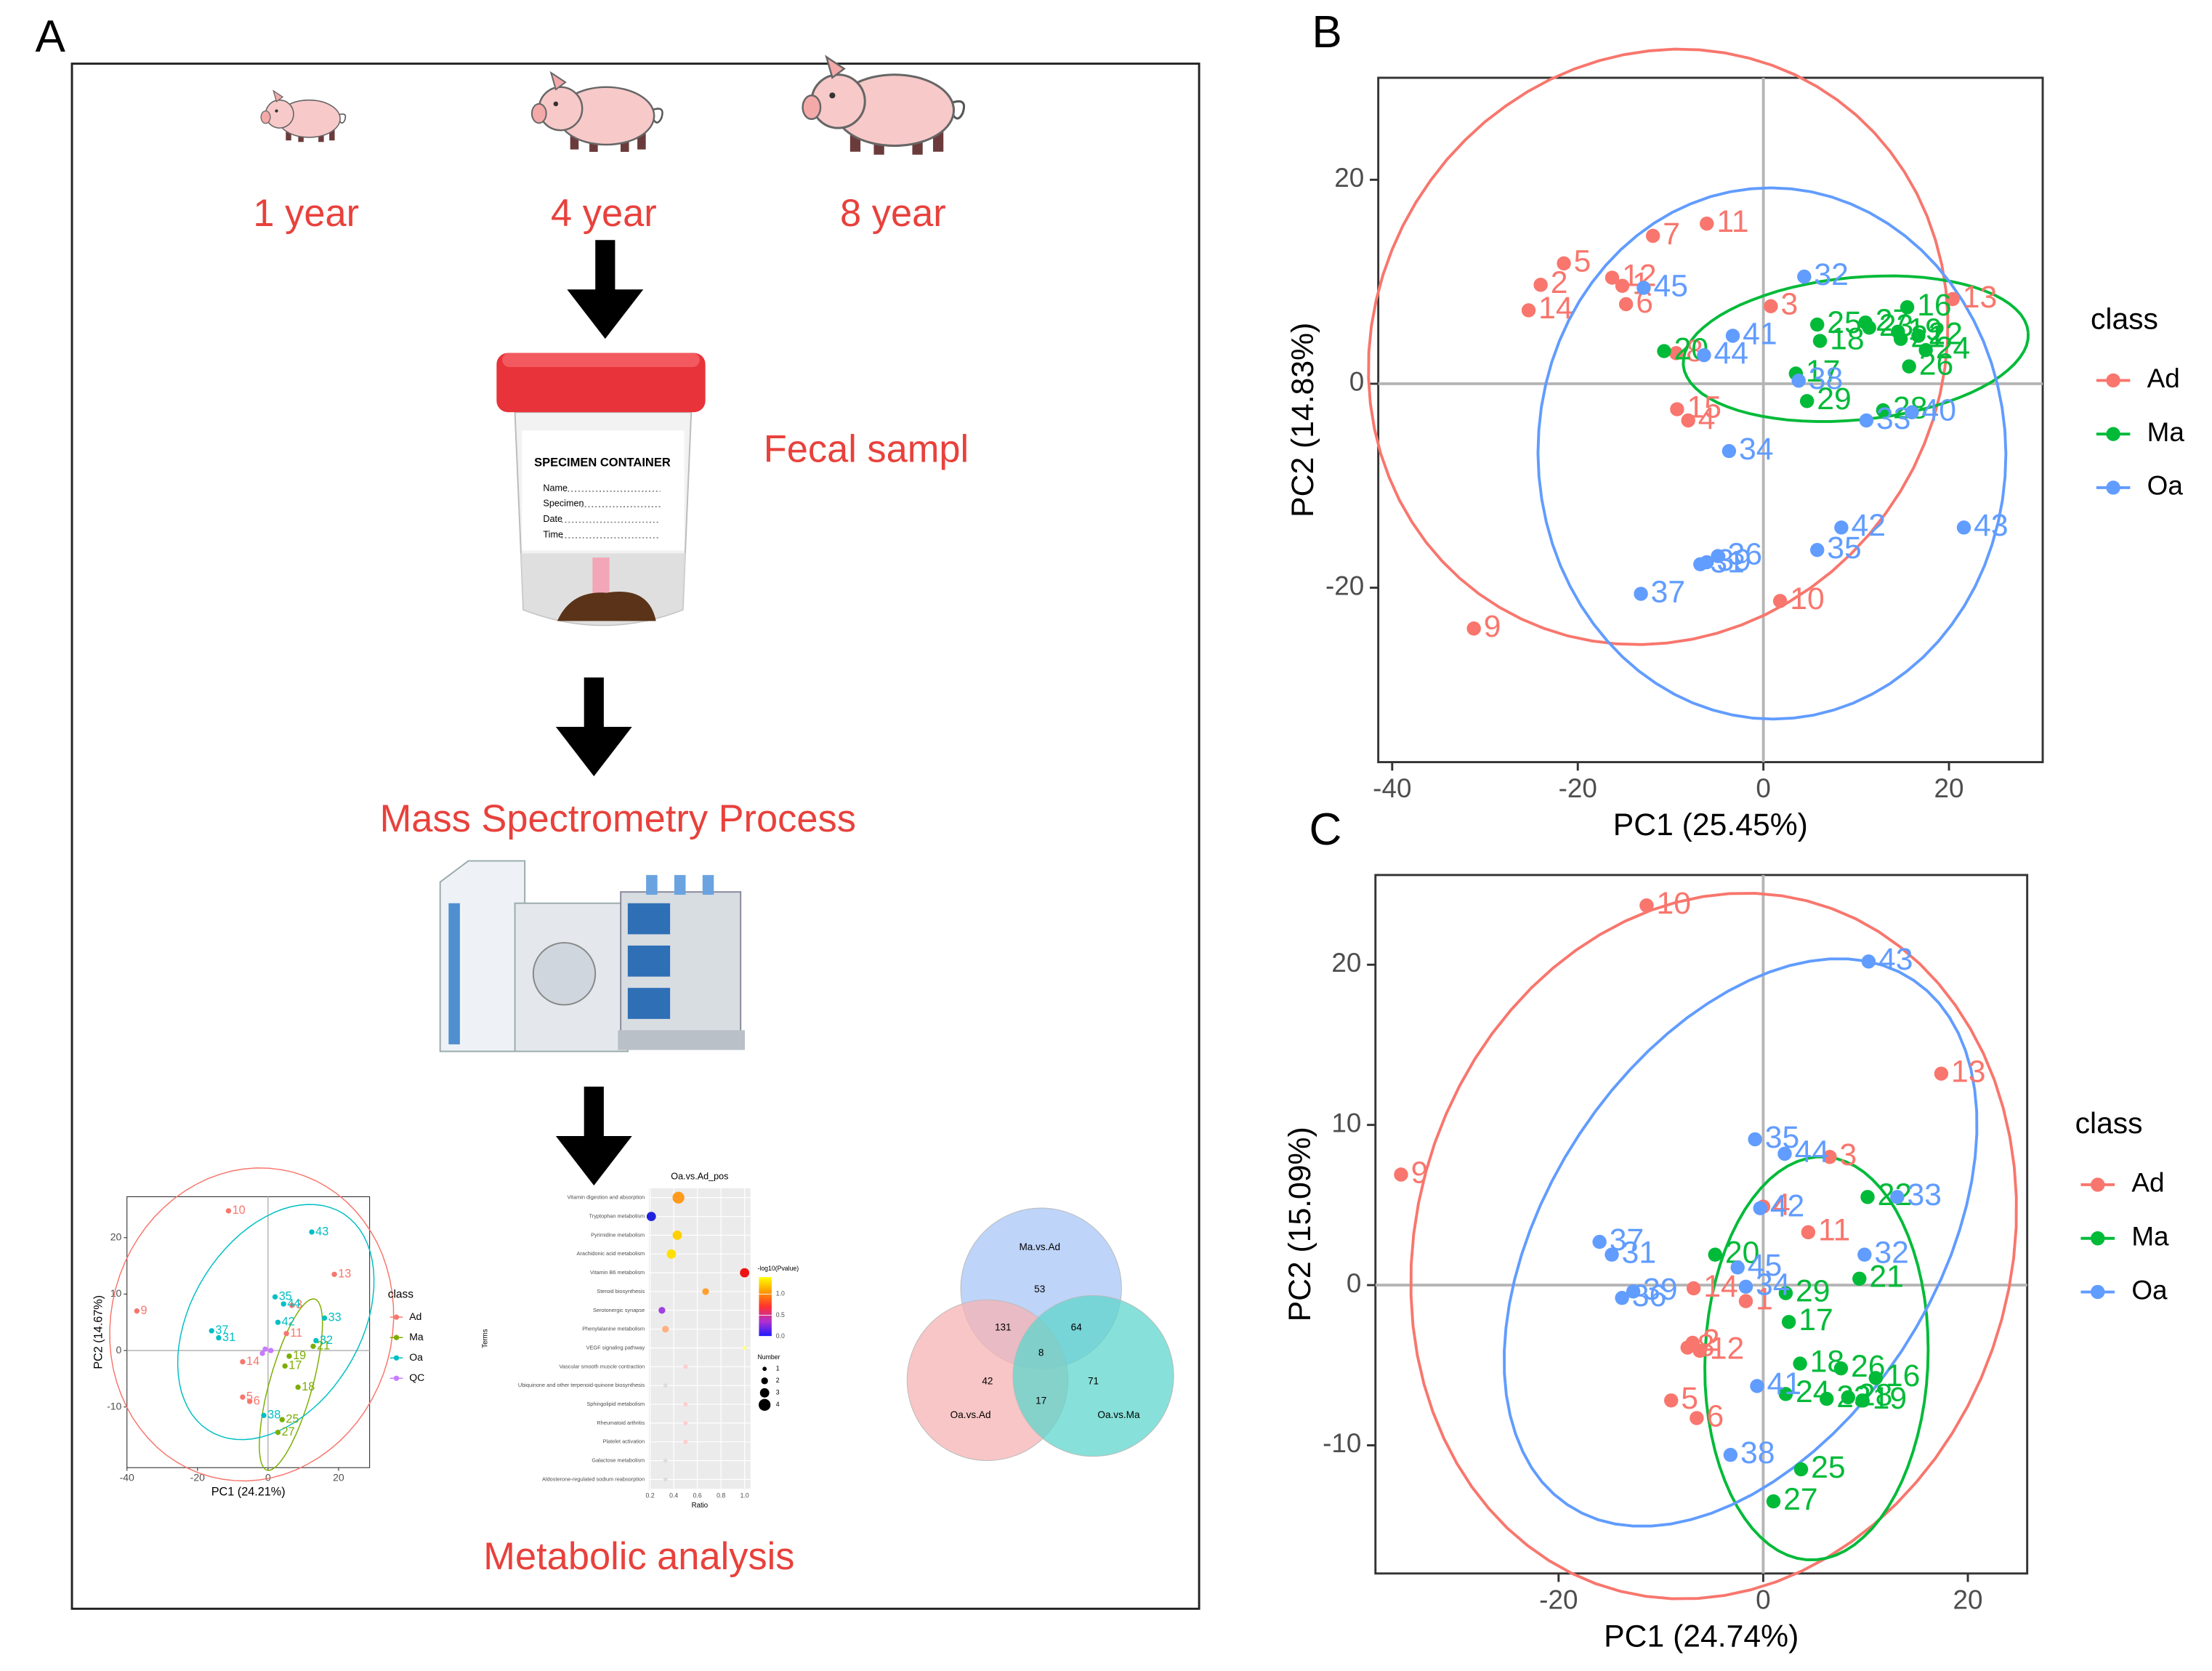 This screenshot has width=2212, height=1671. What do you see at coordinates (1773, 1285) in the screenshot?
I see `point-label: 34` at bounding box center [1773, 1285].